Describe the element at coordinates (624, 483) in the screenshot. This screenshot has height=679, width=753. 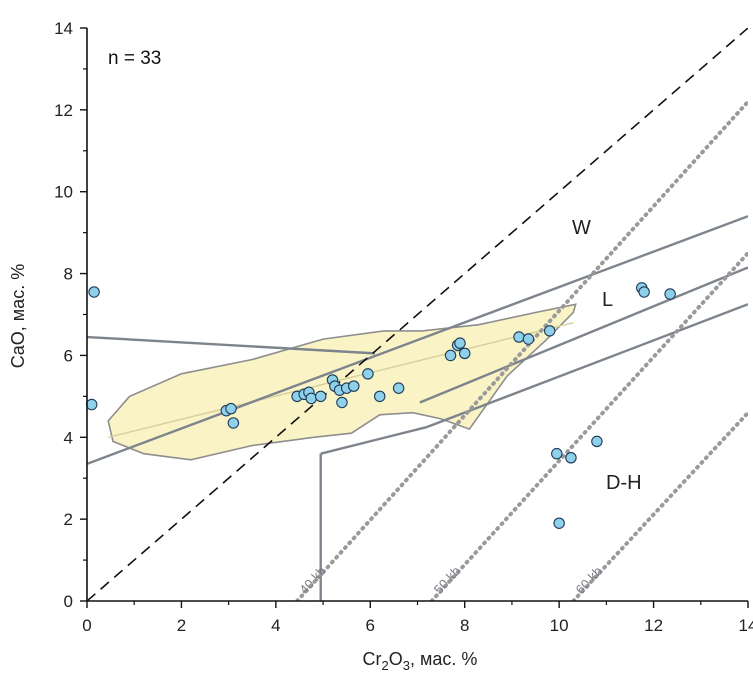
I see `field-label-dh: D-H` at that location.